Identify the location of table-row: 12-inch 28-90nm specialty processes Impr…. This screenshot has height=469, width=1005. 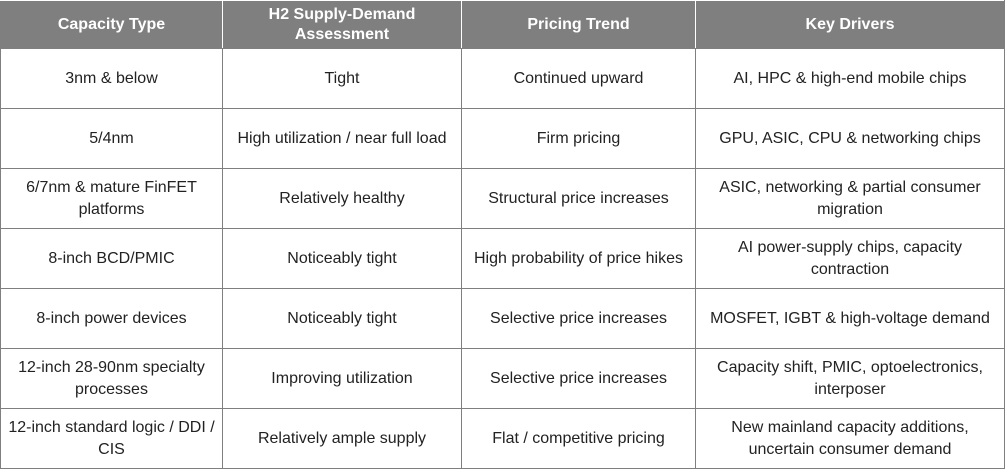
(502, 378).